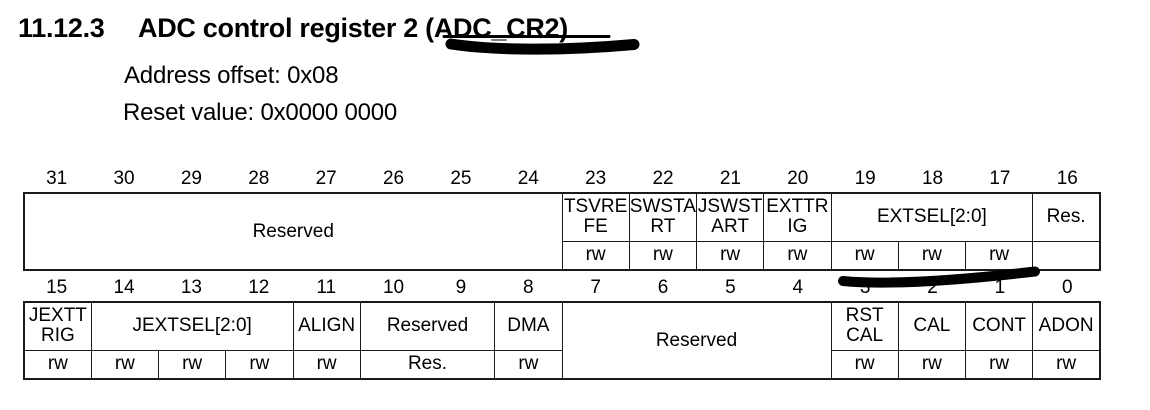  I want to click on address-offset-line: Address offset: 0x08, so click(231, 75).